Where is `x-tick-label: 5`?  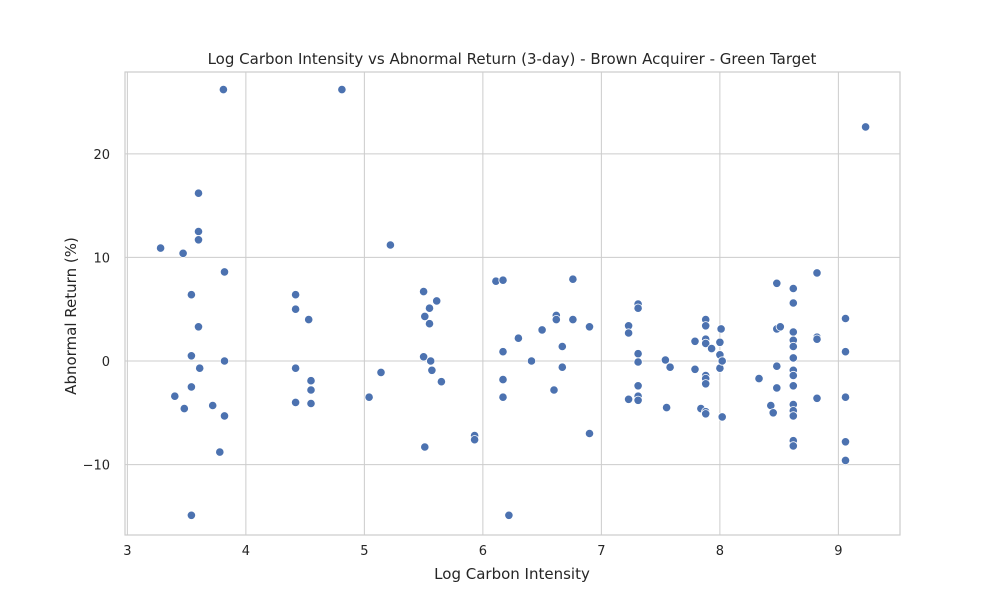
x-tick-label: 5 is located at coordinates (364, 551).